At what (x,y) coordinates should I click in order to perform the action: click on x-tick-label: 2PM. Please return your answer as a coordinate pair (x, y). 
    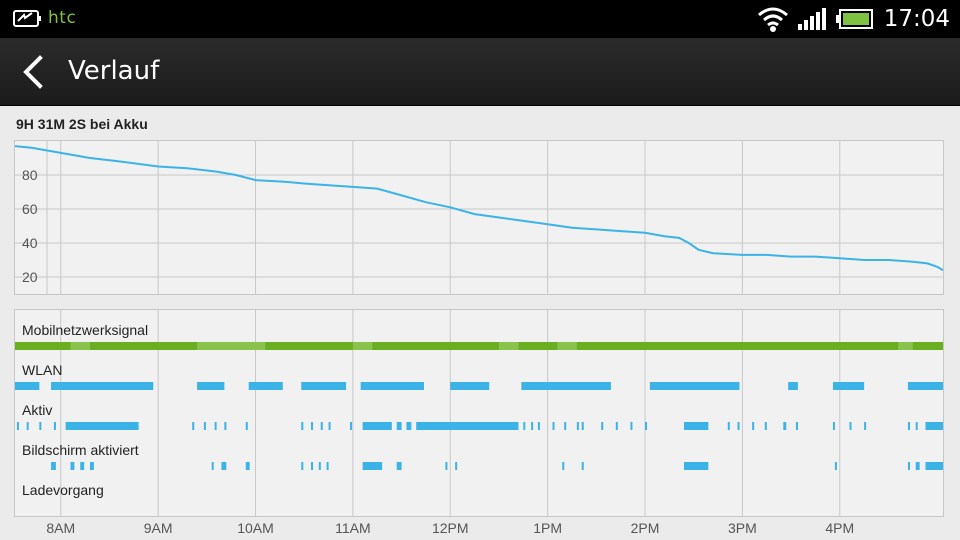
    Looking at the image, I should click on (645, 528).